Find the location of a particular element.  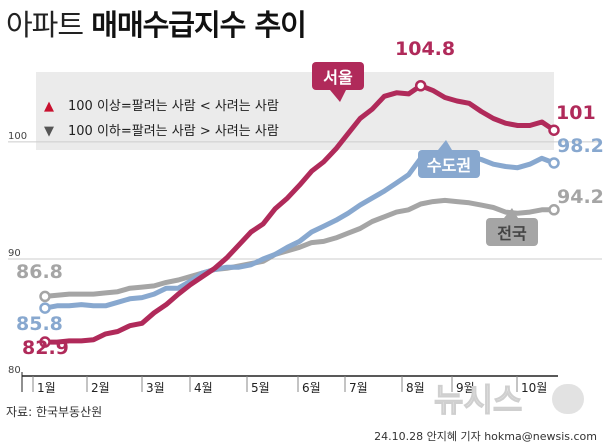

seoul-badge-label: 서울 is located at coordinates (338, 77).